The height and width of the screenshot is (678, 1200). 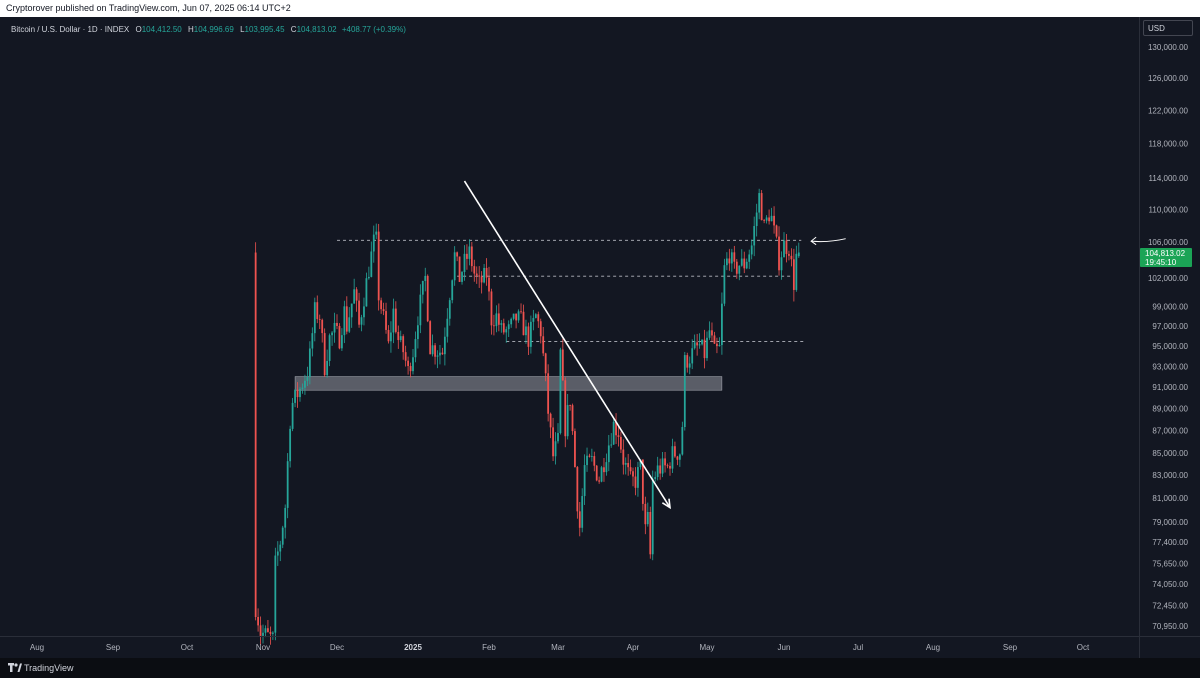 What do you see at coordinates (337, 647) in the screenshot?
I see `time-tick-label: Dec` at bounding box center [337, 647].